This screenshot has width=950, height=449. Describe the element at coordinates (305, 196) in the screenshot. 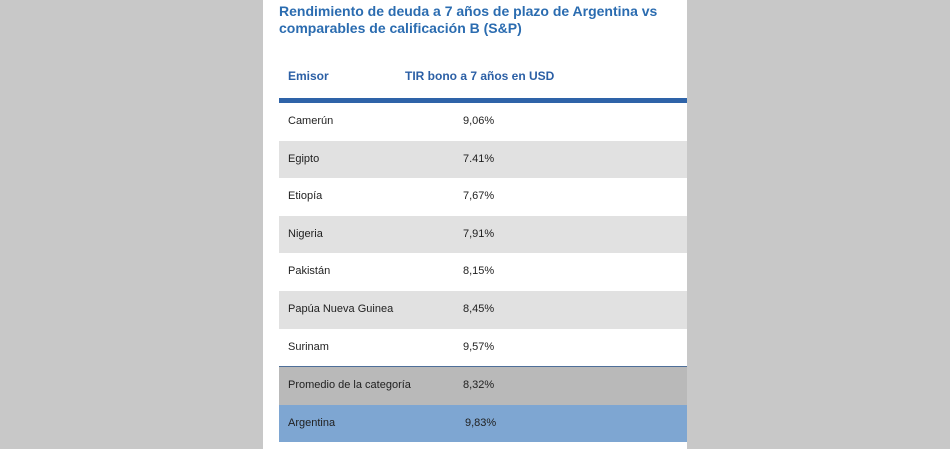

I see `emisor-cell: Etiopía` at that location.